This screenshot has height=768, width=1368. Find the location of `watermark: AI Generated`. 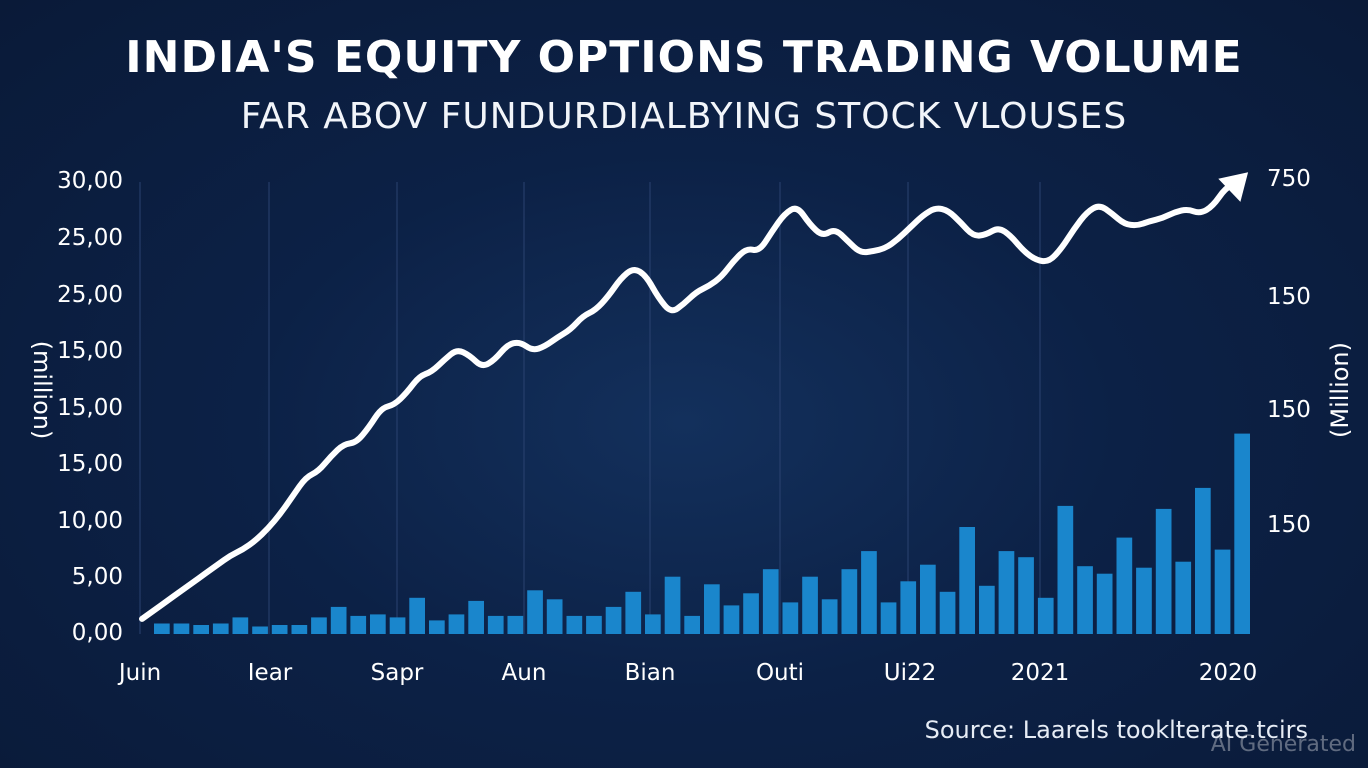

watermark: AI Generated is located at coordinates (1283, 744).